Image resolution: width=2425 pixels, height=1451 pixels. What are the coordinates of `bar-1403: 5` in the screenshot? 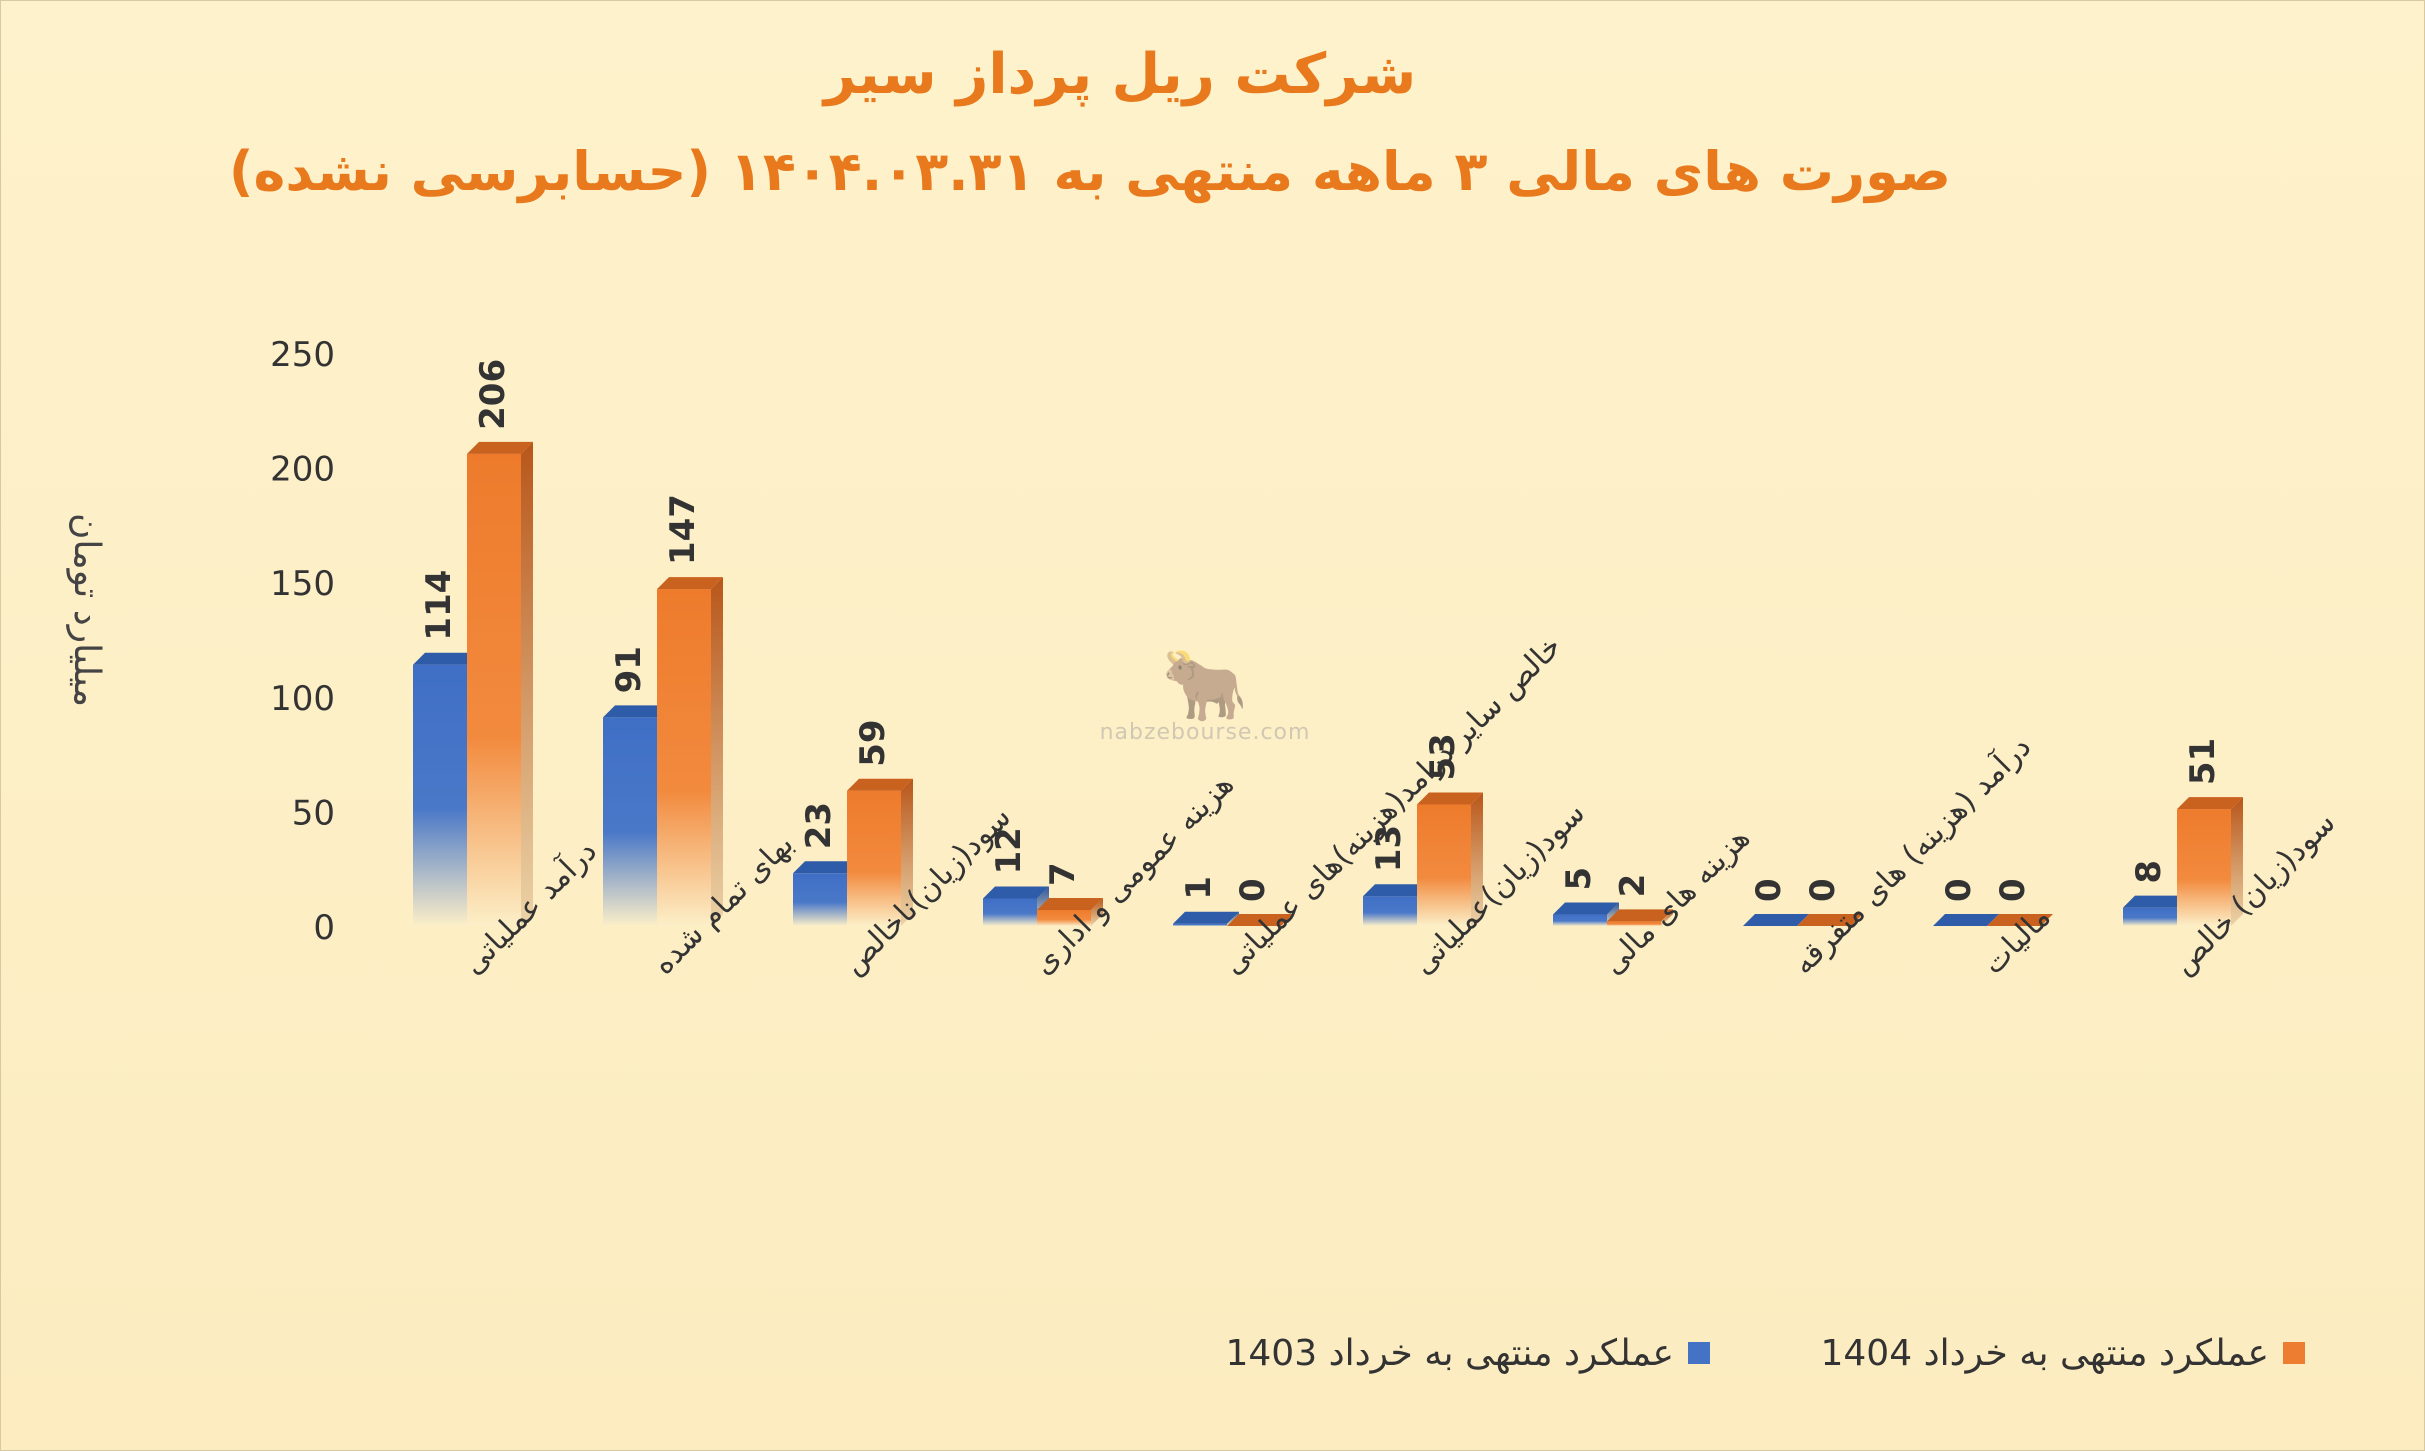 It's located at (1586, 896).